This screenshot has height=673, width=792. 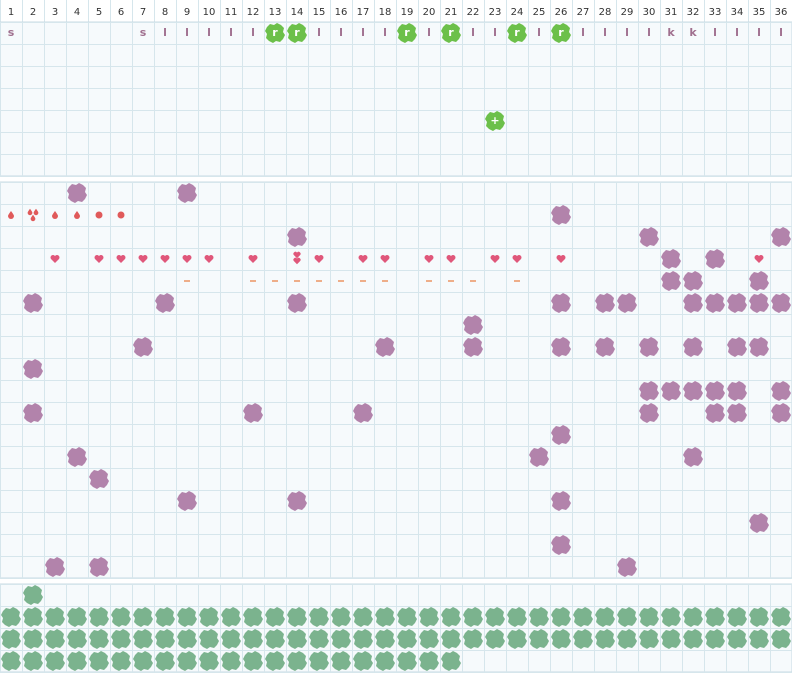 I want to click on column-number: 15, so click(x=319, y=12).